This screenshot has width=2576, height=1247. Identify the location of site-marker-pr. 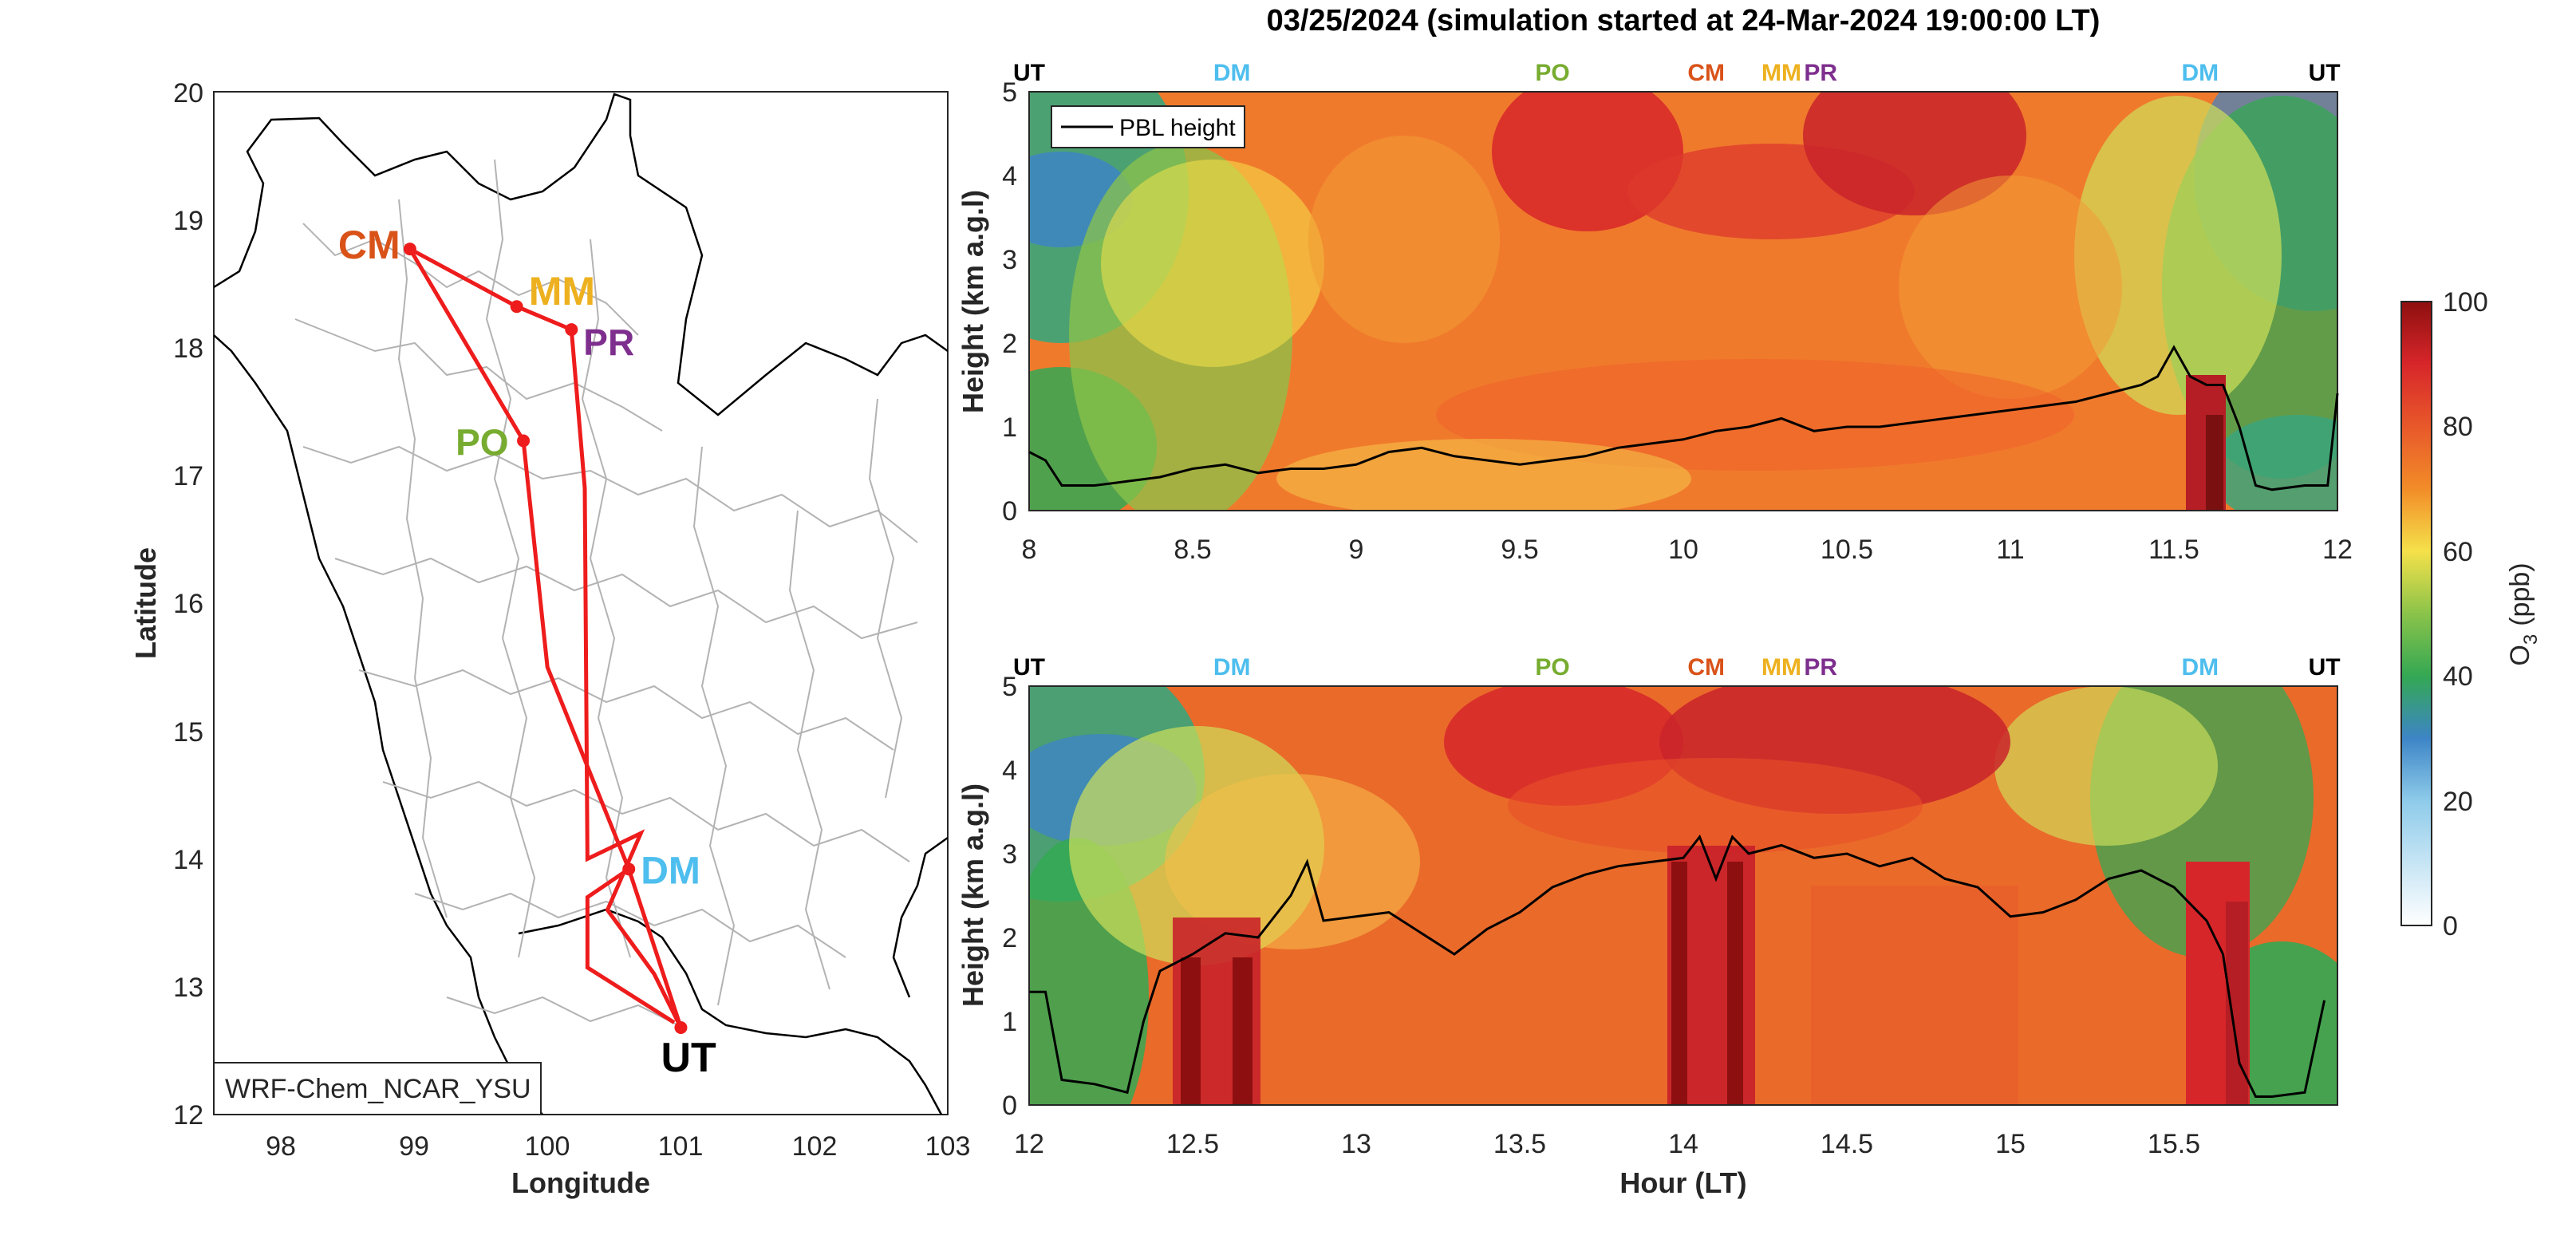
(571, 330).